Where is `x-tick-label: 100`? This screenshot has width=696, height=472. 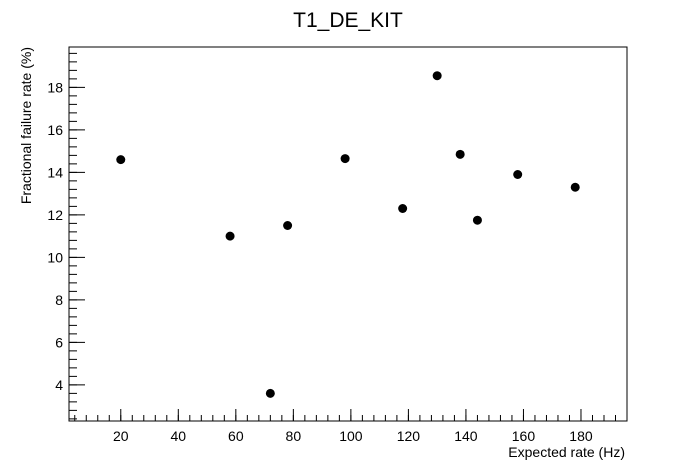 x-tick-label: 100 is located at coordinates (351, 436).